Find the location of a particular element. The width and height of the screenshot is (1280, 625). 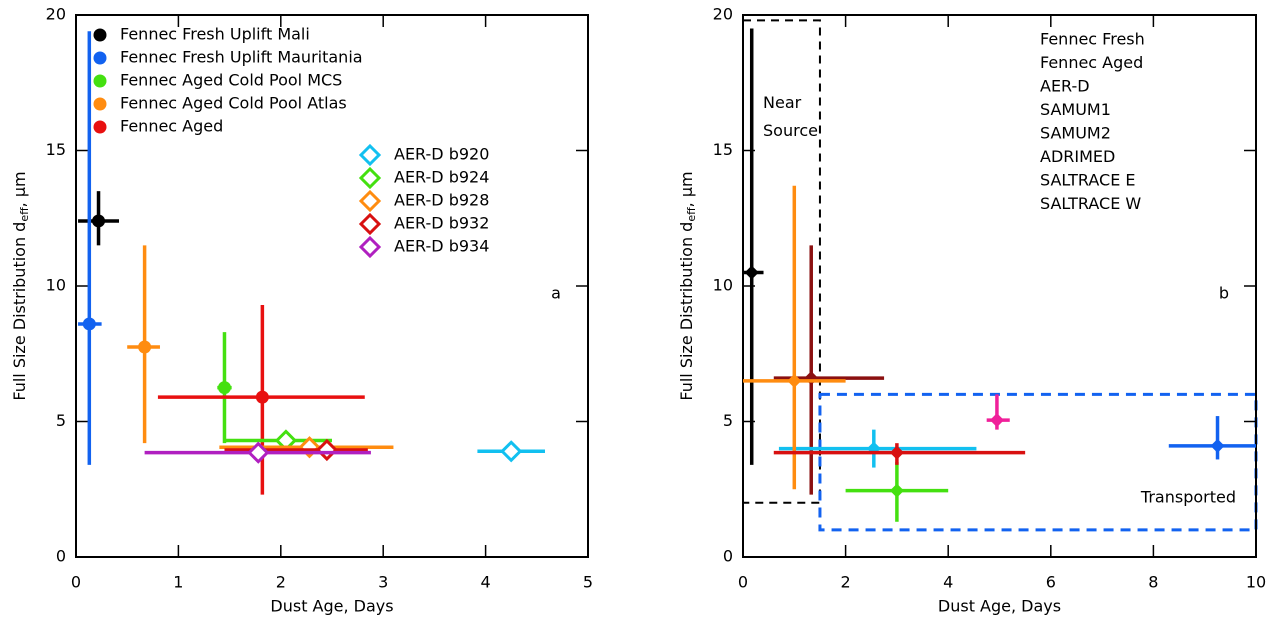

legend-label: SALTRACE E is located at coordinates (1088, 180).